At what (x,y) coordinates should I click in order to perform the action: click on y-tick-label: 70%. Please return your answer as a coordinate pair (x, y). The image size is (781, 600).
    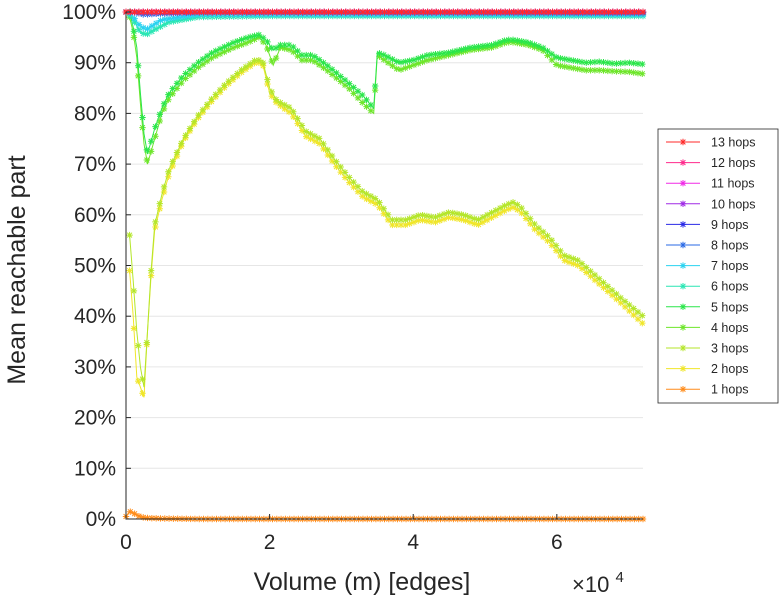
    Looking at the image, I should click on (95, 164).